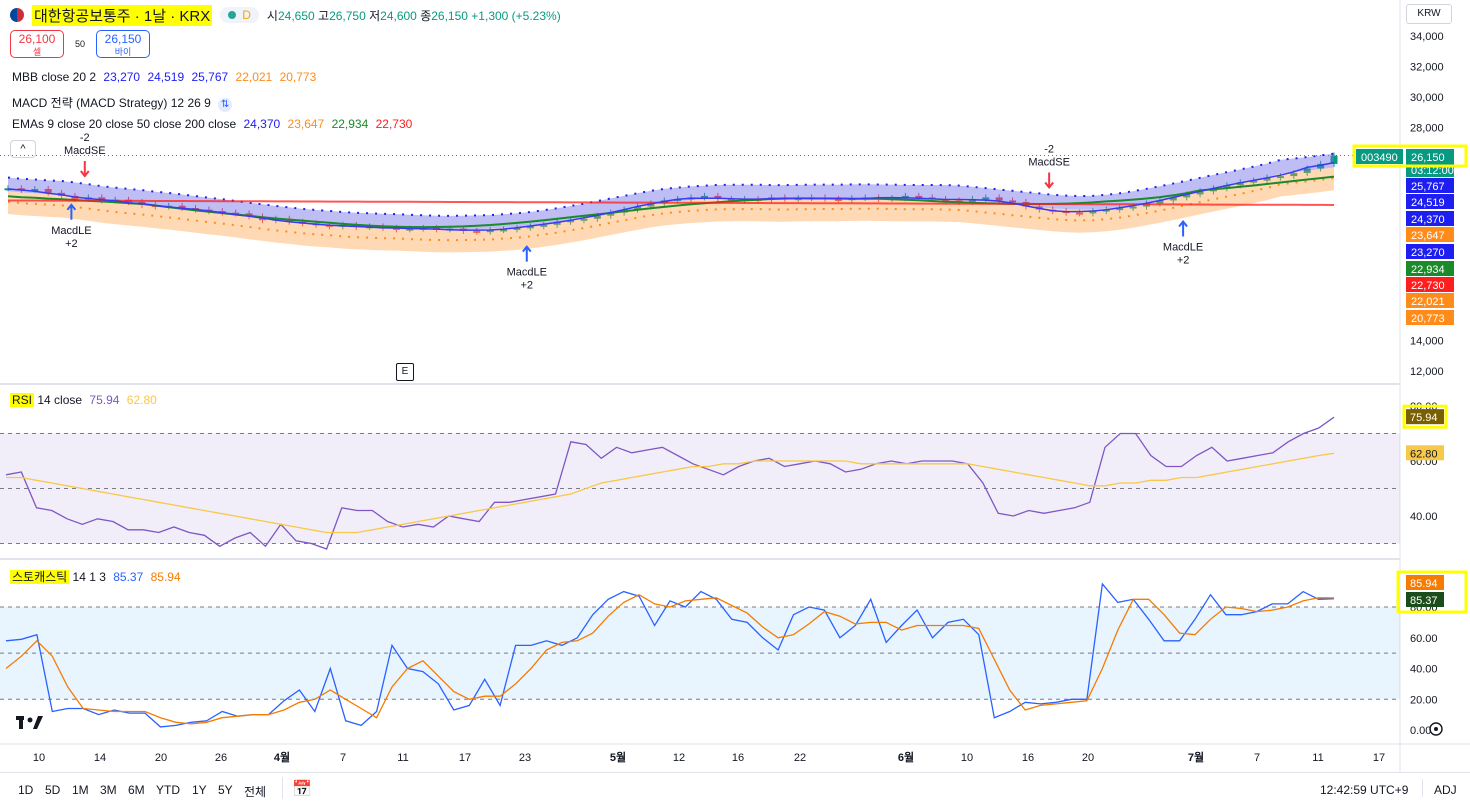 This screenshot has width=1470, height=808. Describe the element at coordinates (1028, 758) in the screenshot. I see `time-tick-label: 16` at that location.